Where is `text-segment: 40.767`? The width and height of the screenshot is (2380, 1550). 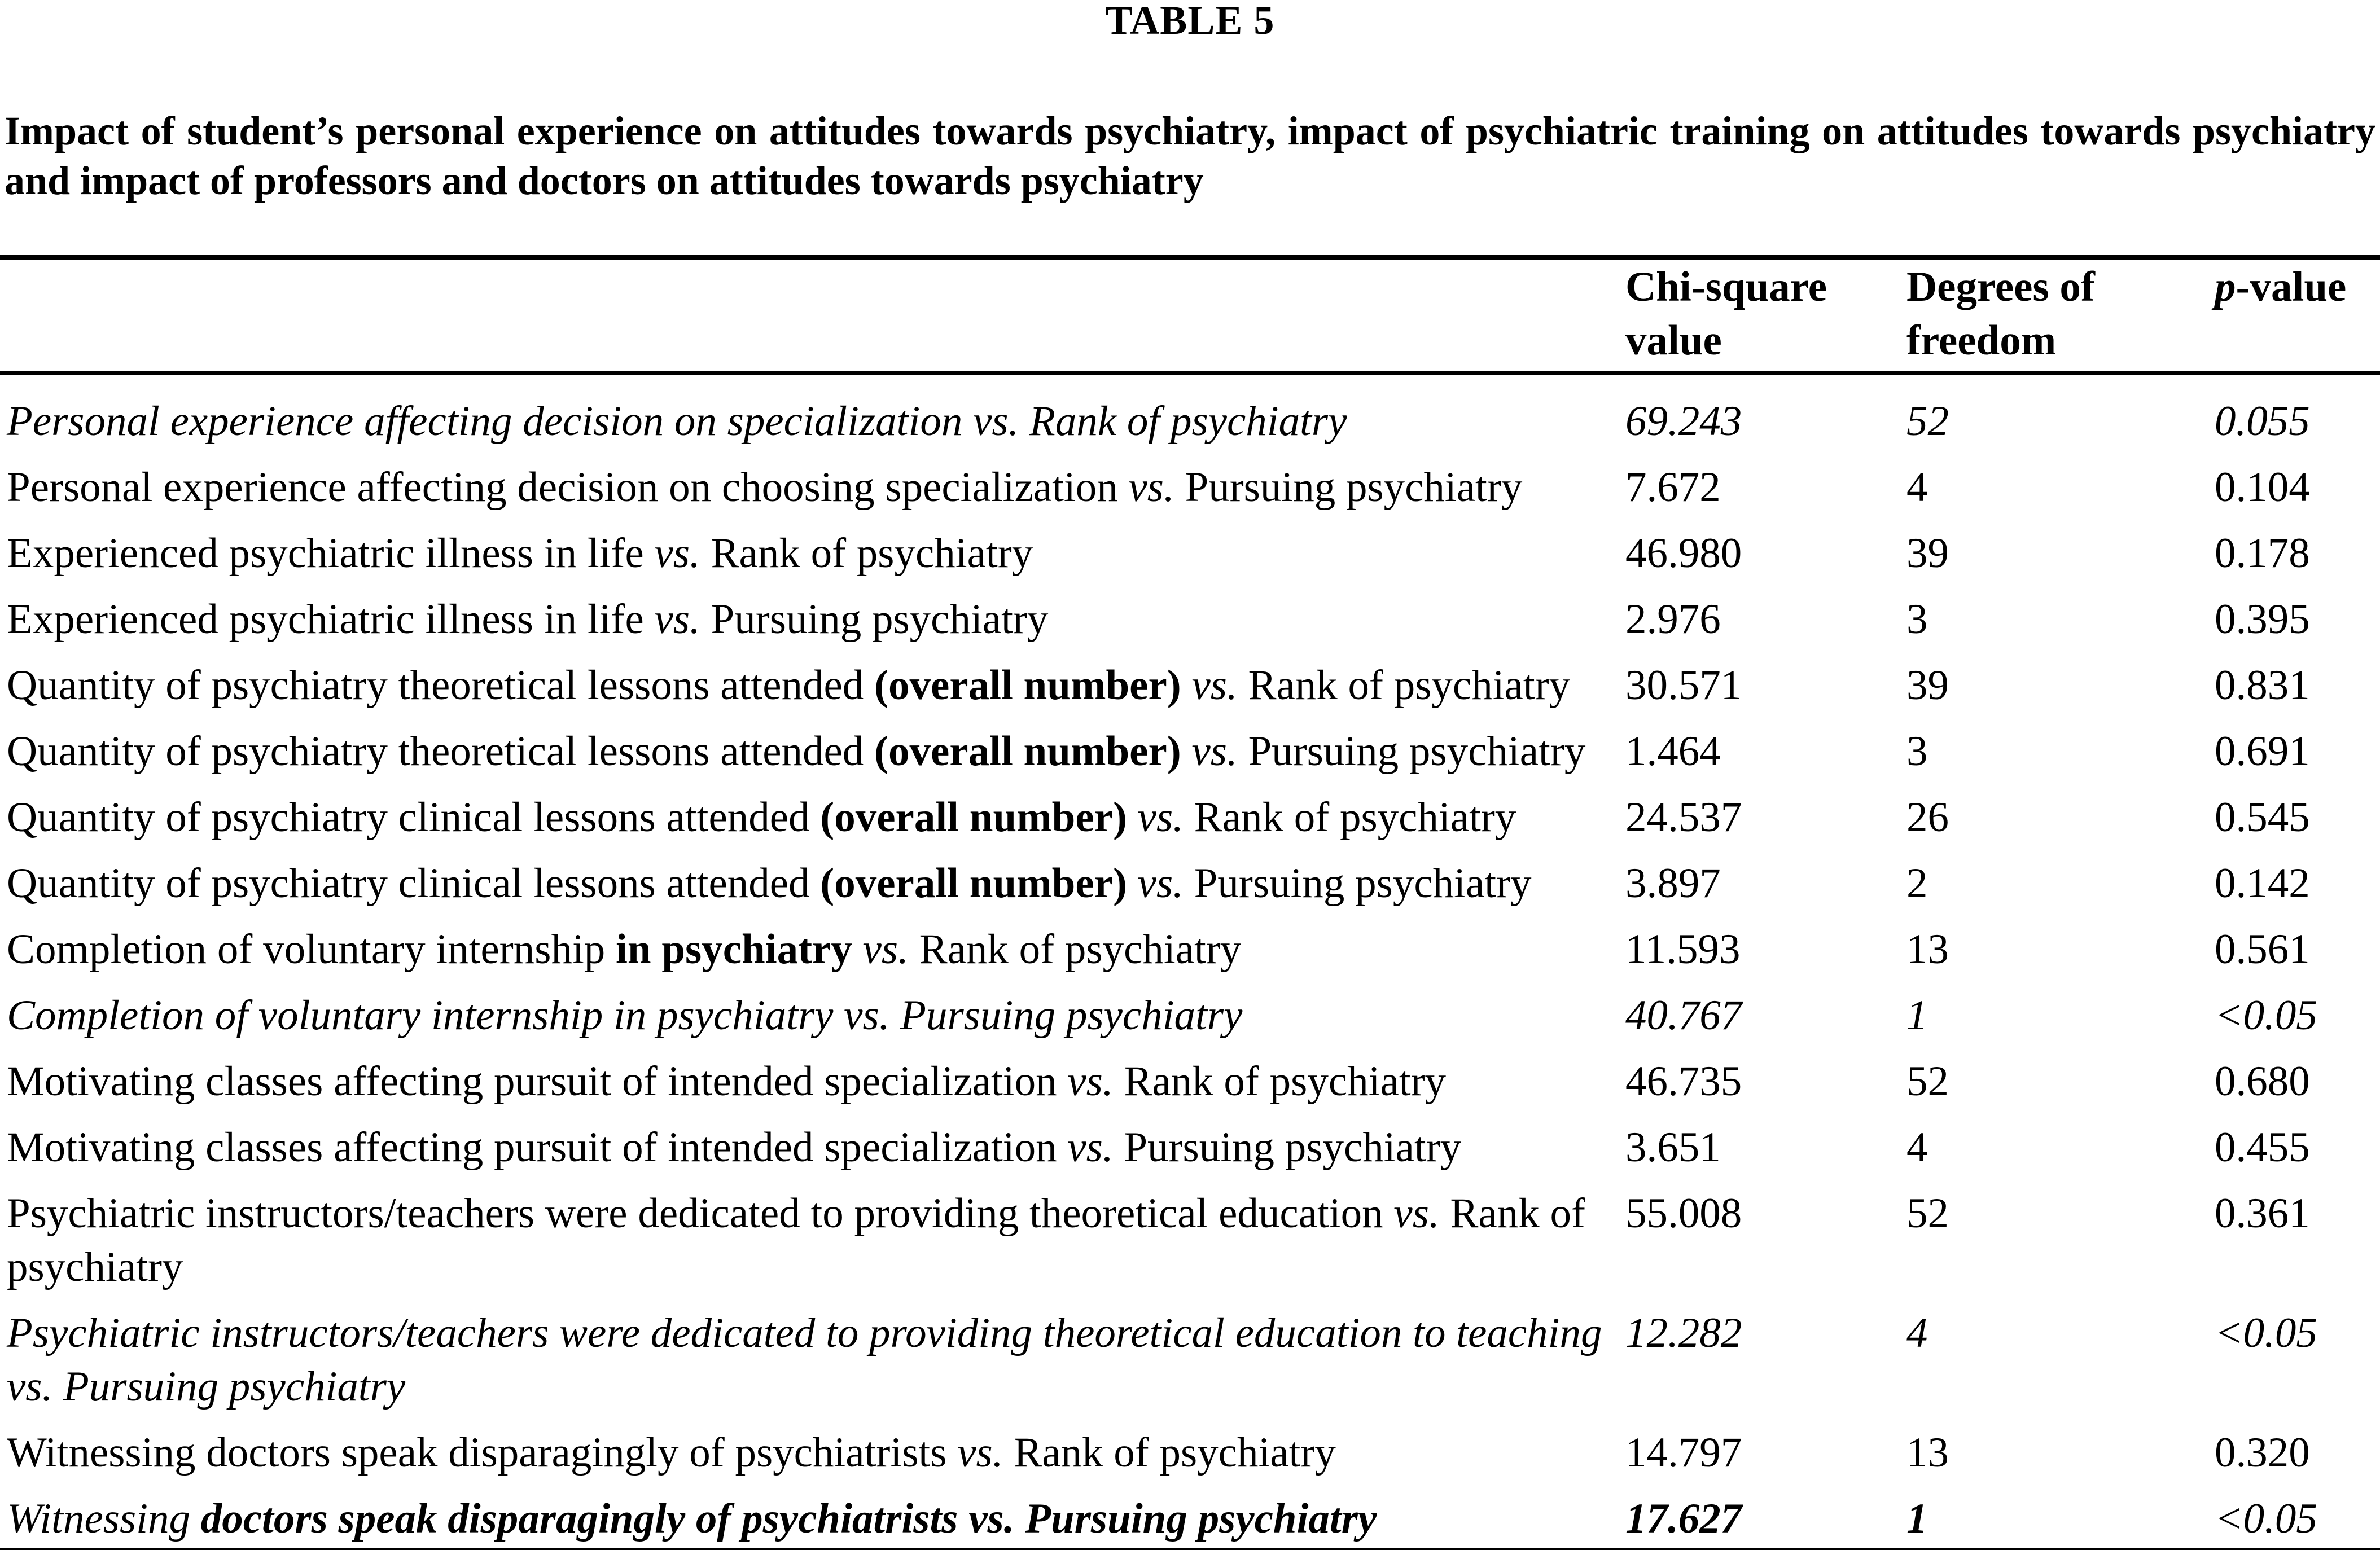
text-segment: 40.767 is located at coordinates (1683, 1015).